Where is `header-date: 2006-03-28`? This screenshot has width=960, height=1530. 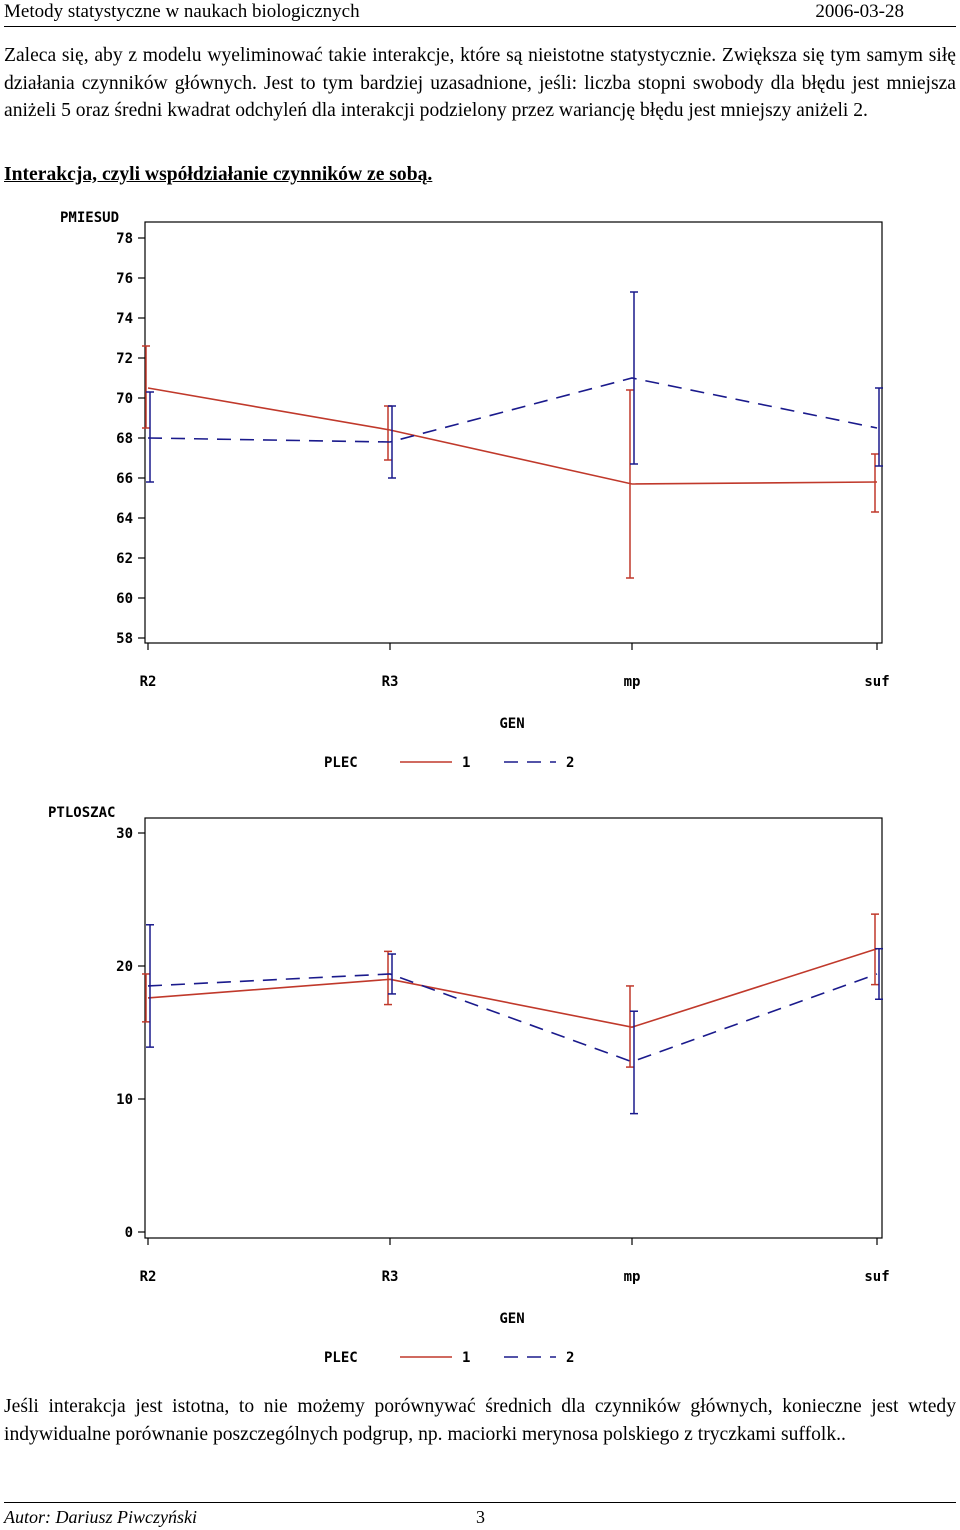
header-date: 2006-03-28 is located at coordinates (859, 11).